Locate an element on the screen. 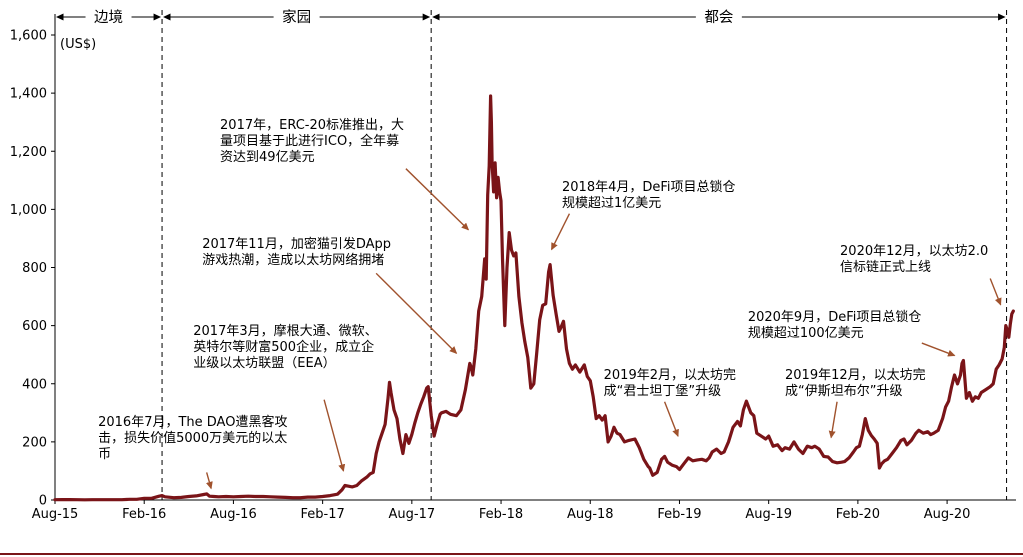 The width and height of the screenshot is (1023, 557). phase-arrows: 边境 家园 都会 is located at coordinates (531, 17).